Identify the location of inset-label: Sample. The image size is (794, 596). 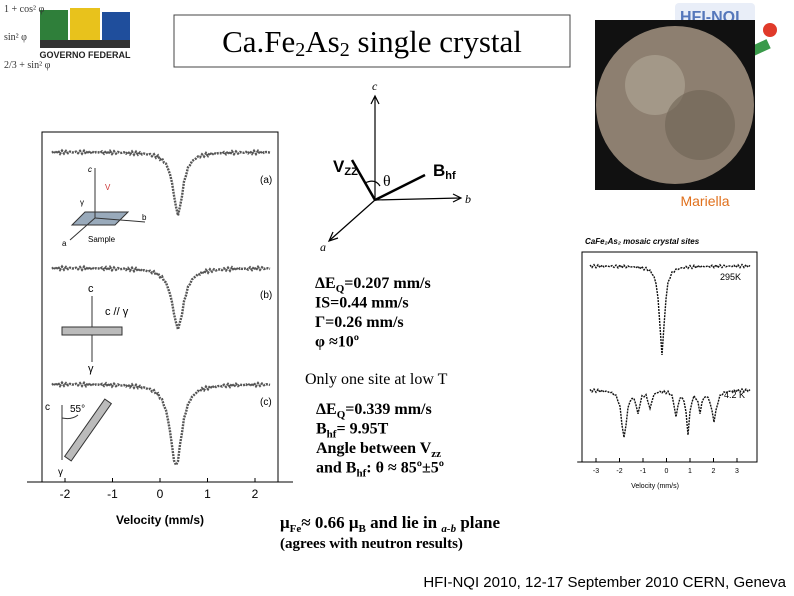
(102, 239).